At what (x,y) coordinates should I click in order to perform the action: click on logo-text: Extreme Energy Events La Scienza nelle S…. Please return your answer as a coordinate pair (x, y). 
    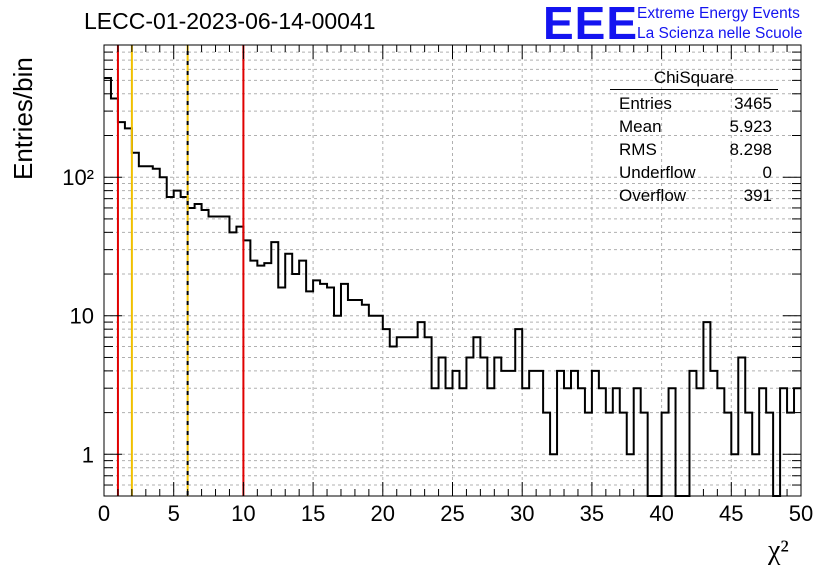
    Looking at the image, I should click on (719, 24).